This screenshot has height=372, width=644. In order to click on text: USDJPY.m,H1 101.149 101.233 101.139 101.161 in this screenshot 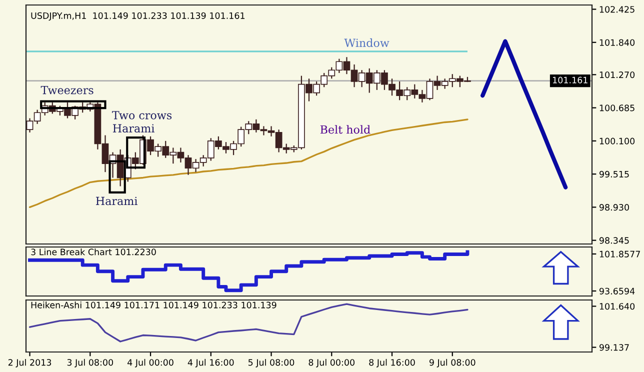, I will do `click(138, 16)`.